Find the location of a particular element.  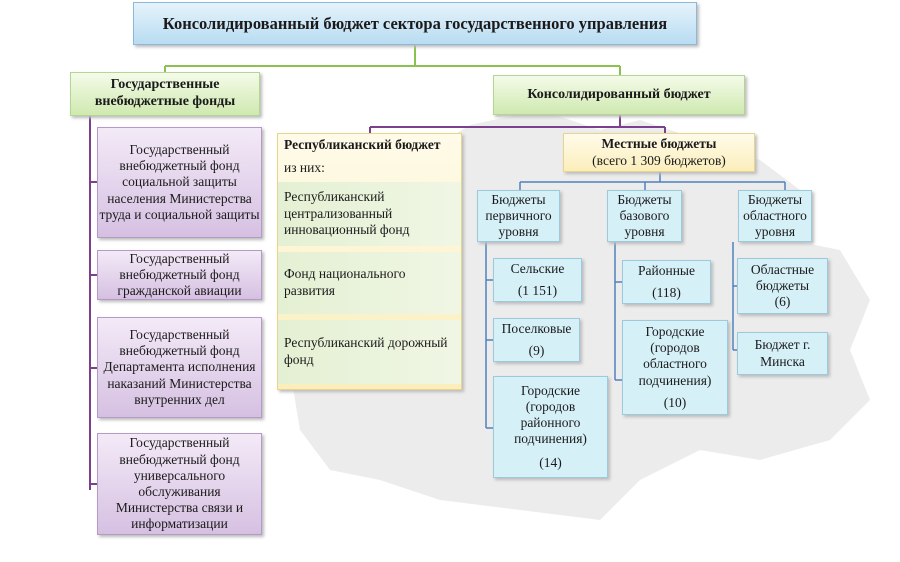

oblast-budgets: Областные бюджеты (6) is located at coordinates (782, 286).